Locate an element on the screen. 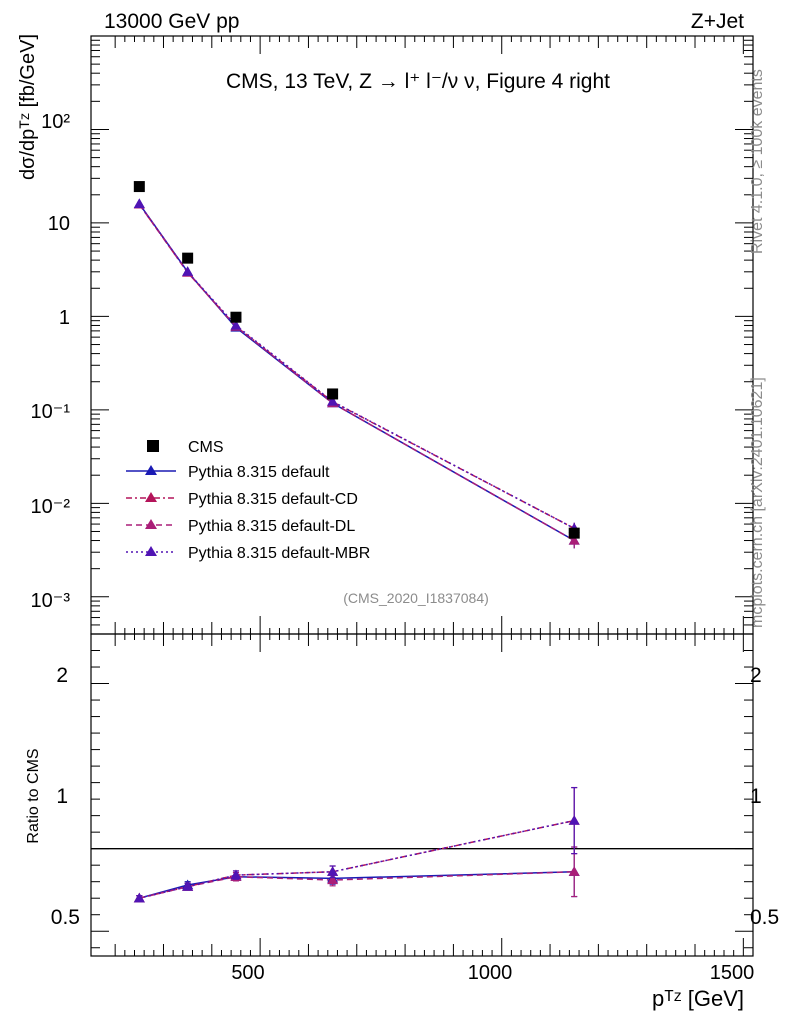  header-left: 13000 GeV pp is located at coordinates (171, 21).